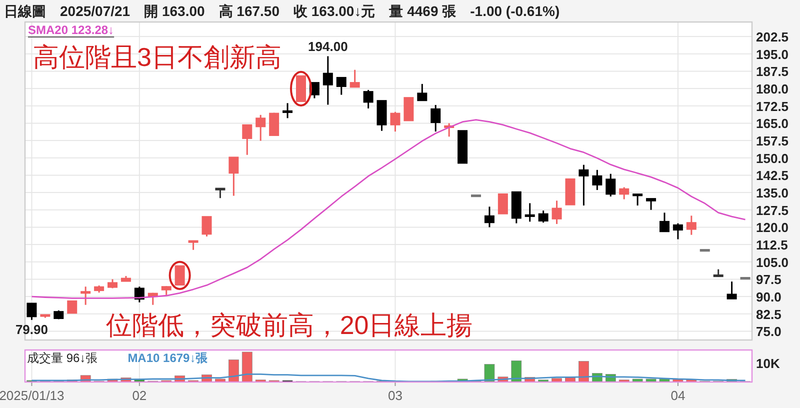 Image resolution: width=800 pixels, height=408 pixels. What do you see at coordinates (772, 210) in the screenshot?
I see `y-tick-label: 127.5` at bounding box center [772, 210].